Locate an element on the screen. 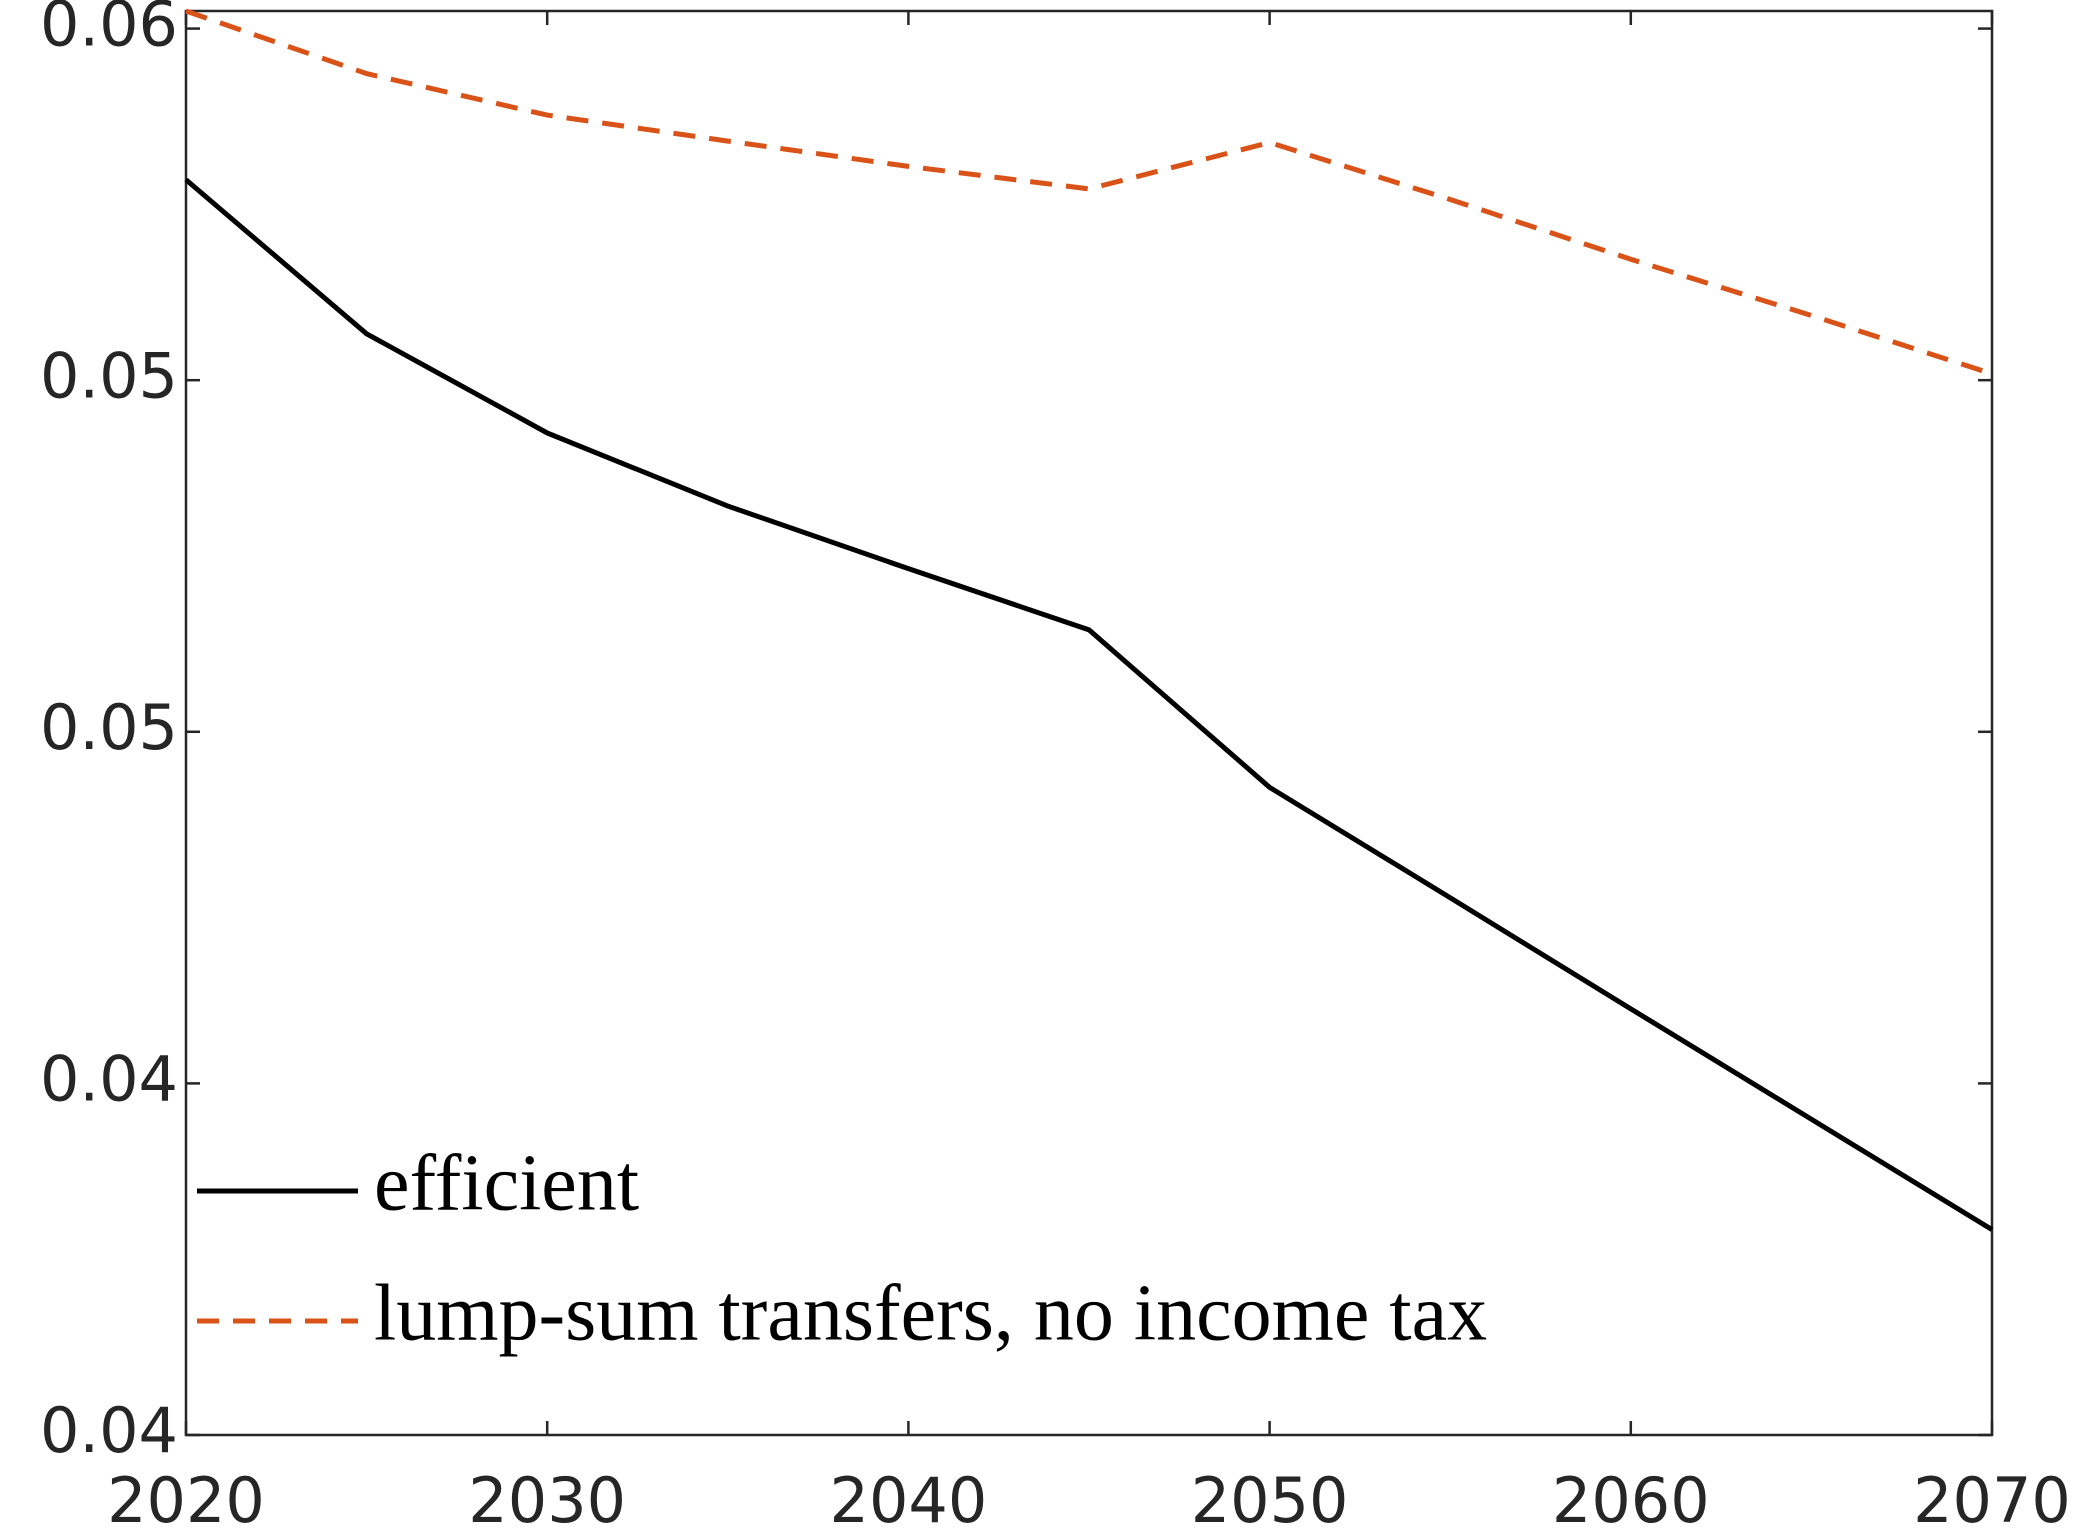  y-tick-label: 0.06 is located at coordinates (109, 30).